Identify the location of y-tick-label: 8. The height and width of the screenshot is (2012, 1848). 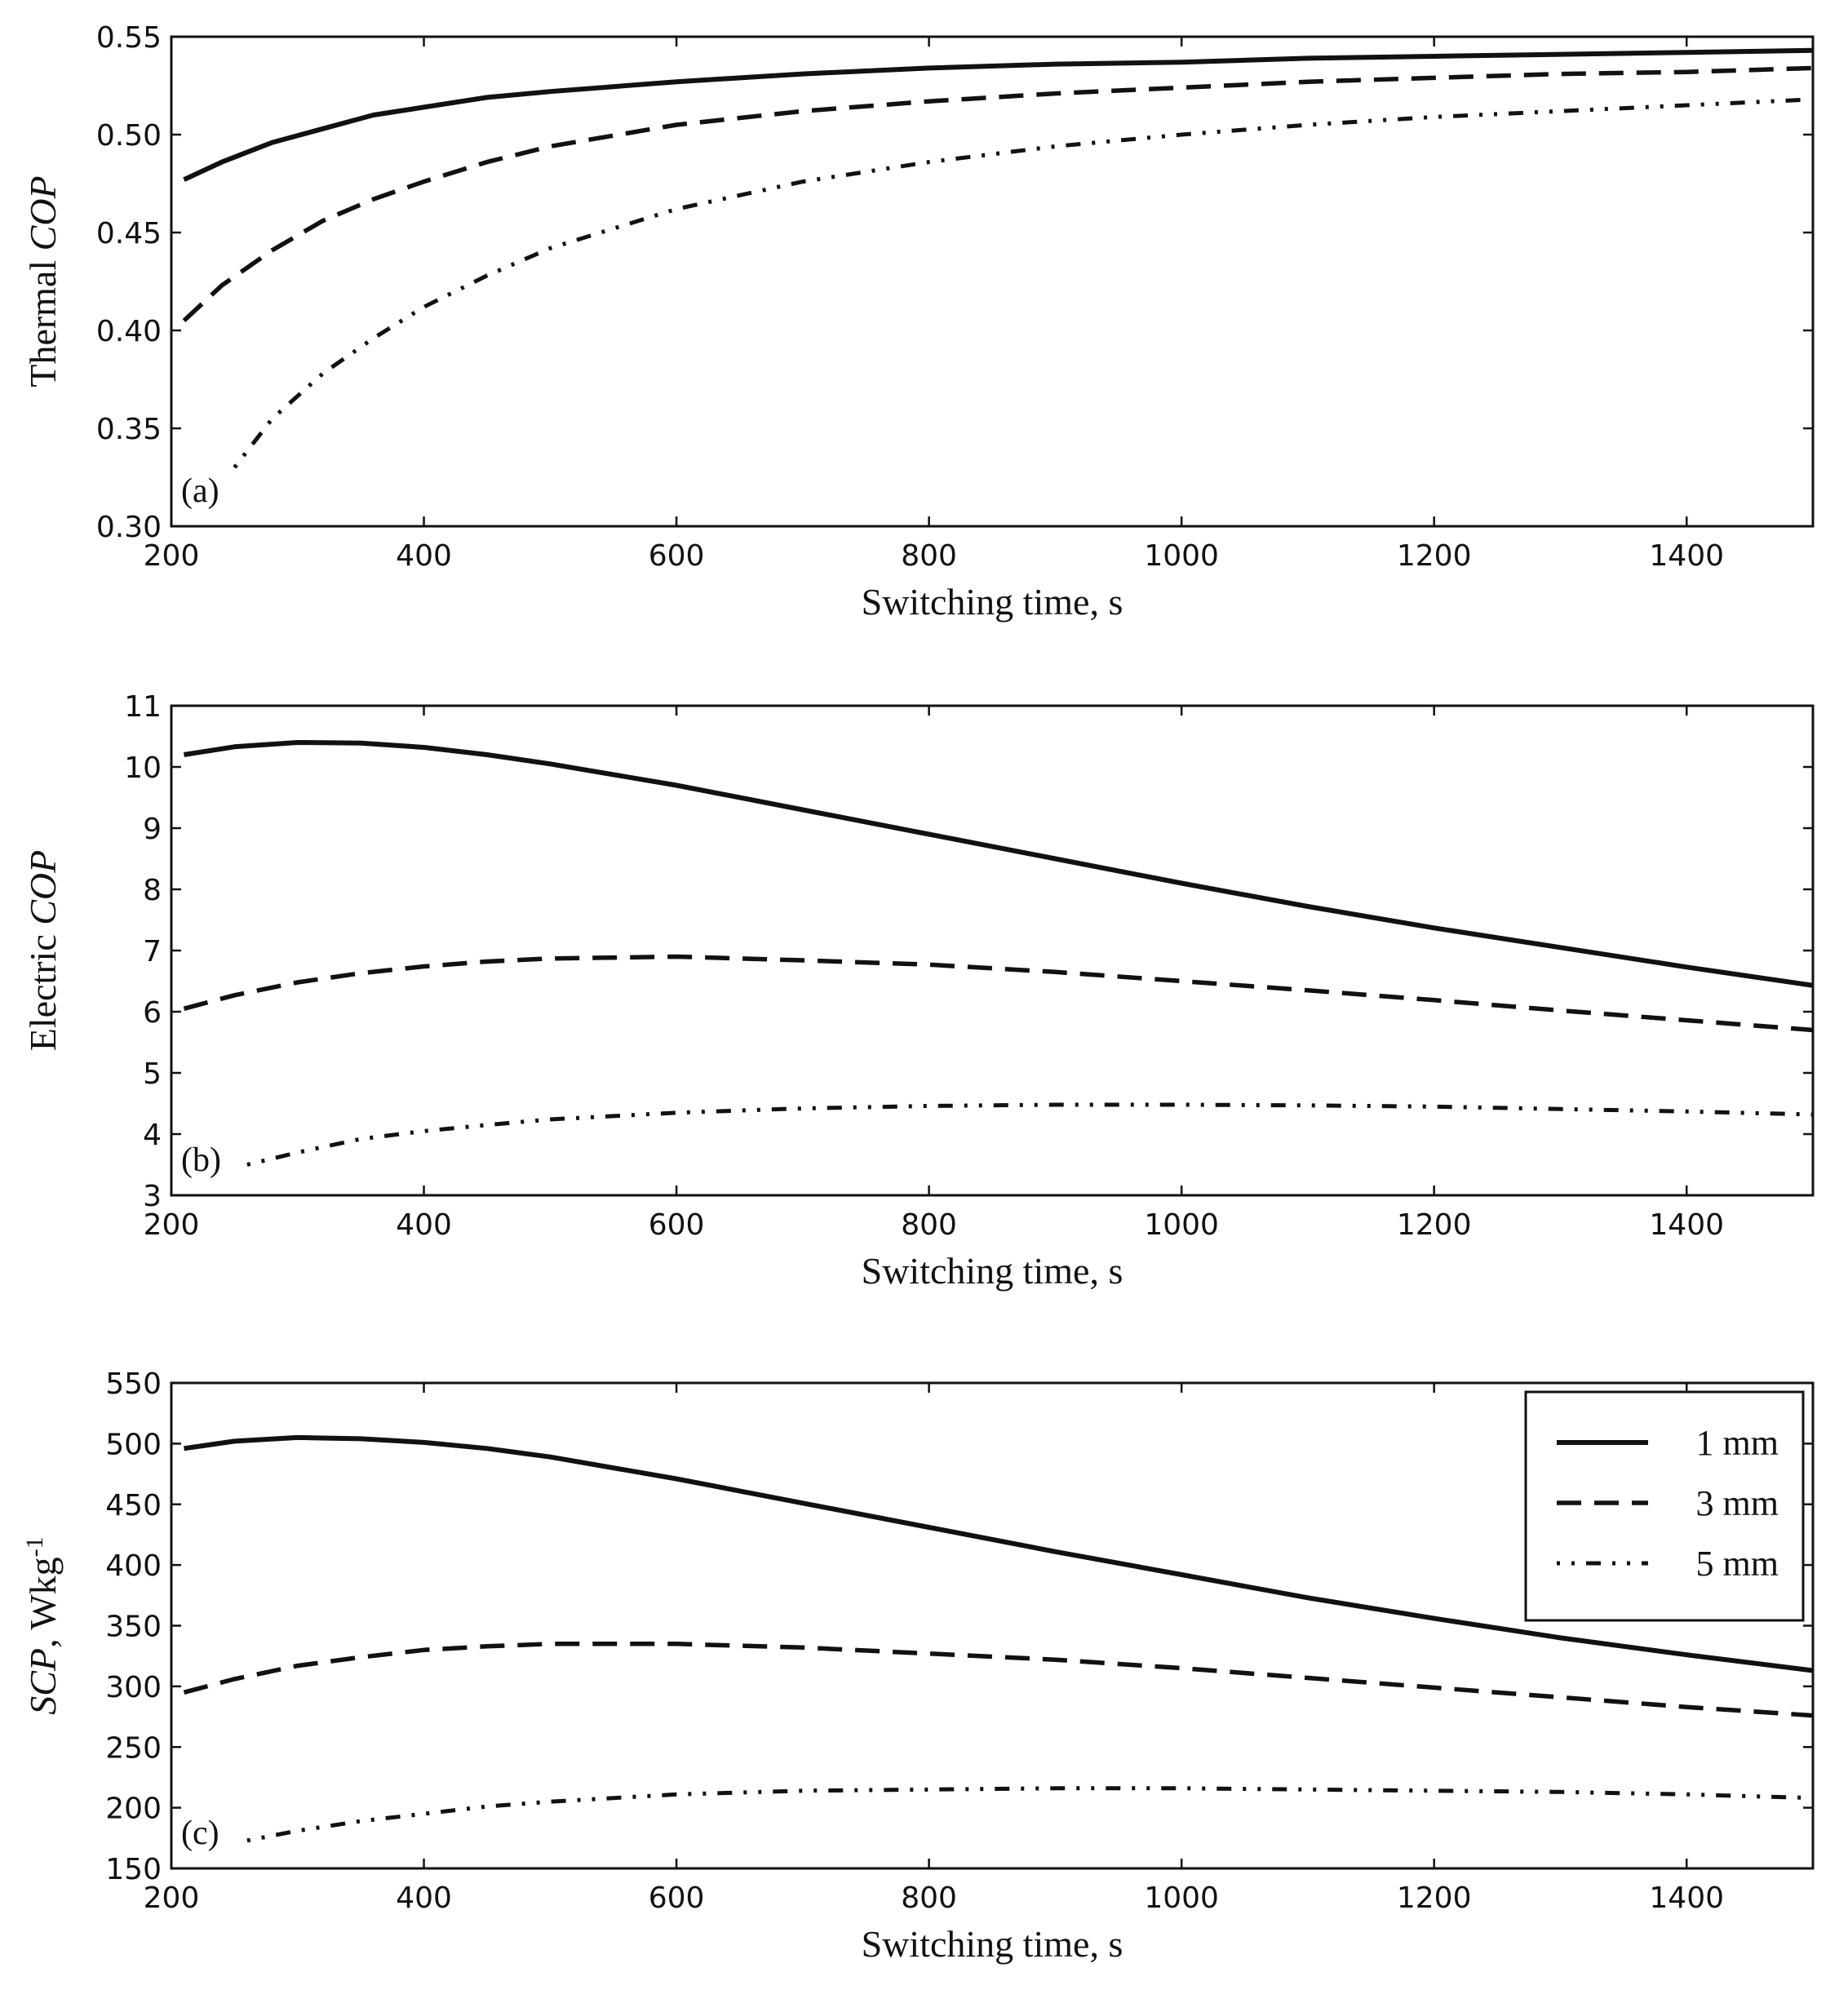
(152, 891).